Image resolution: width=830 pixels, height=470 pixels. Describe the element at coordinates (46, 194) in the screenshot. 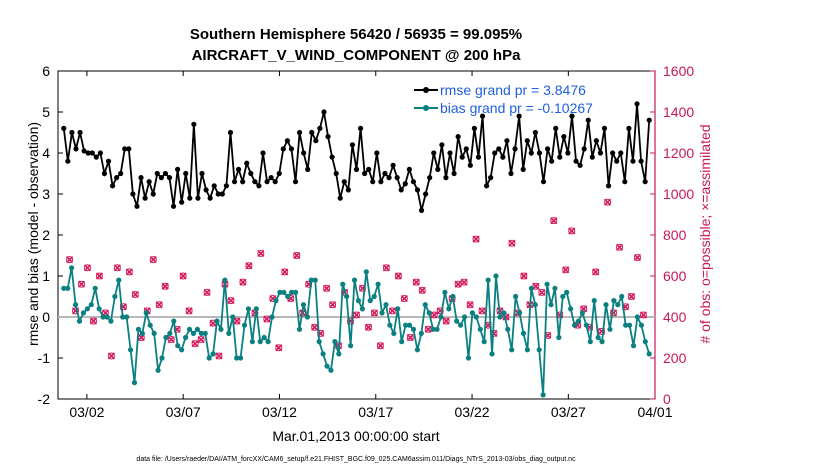

I see `y-tick-label-left: 3` at that location.